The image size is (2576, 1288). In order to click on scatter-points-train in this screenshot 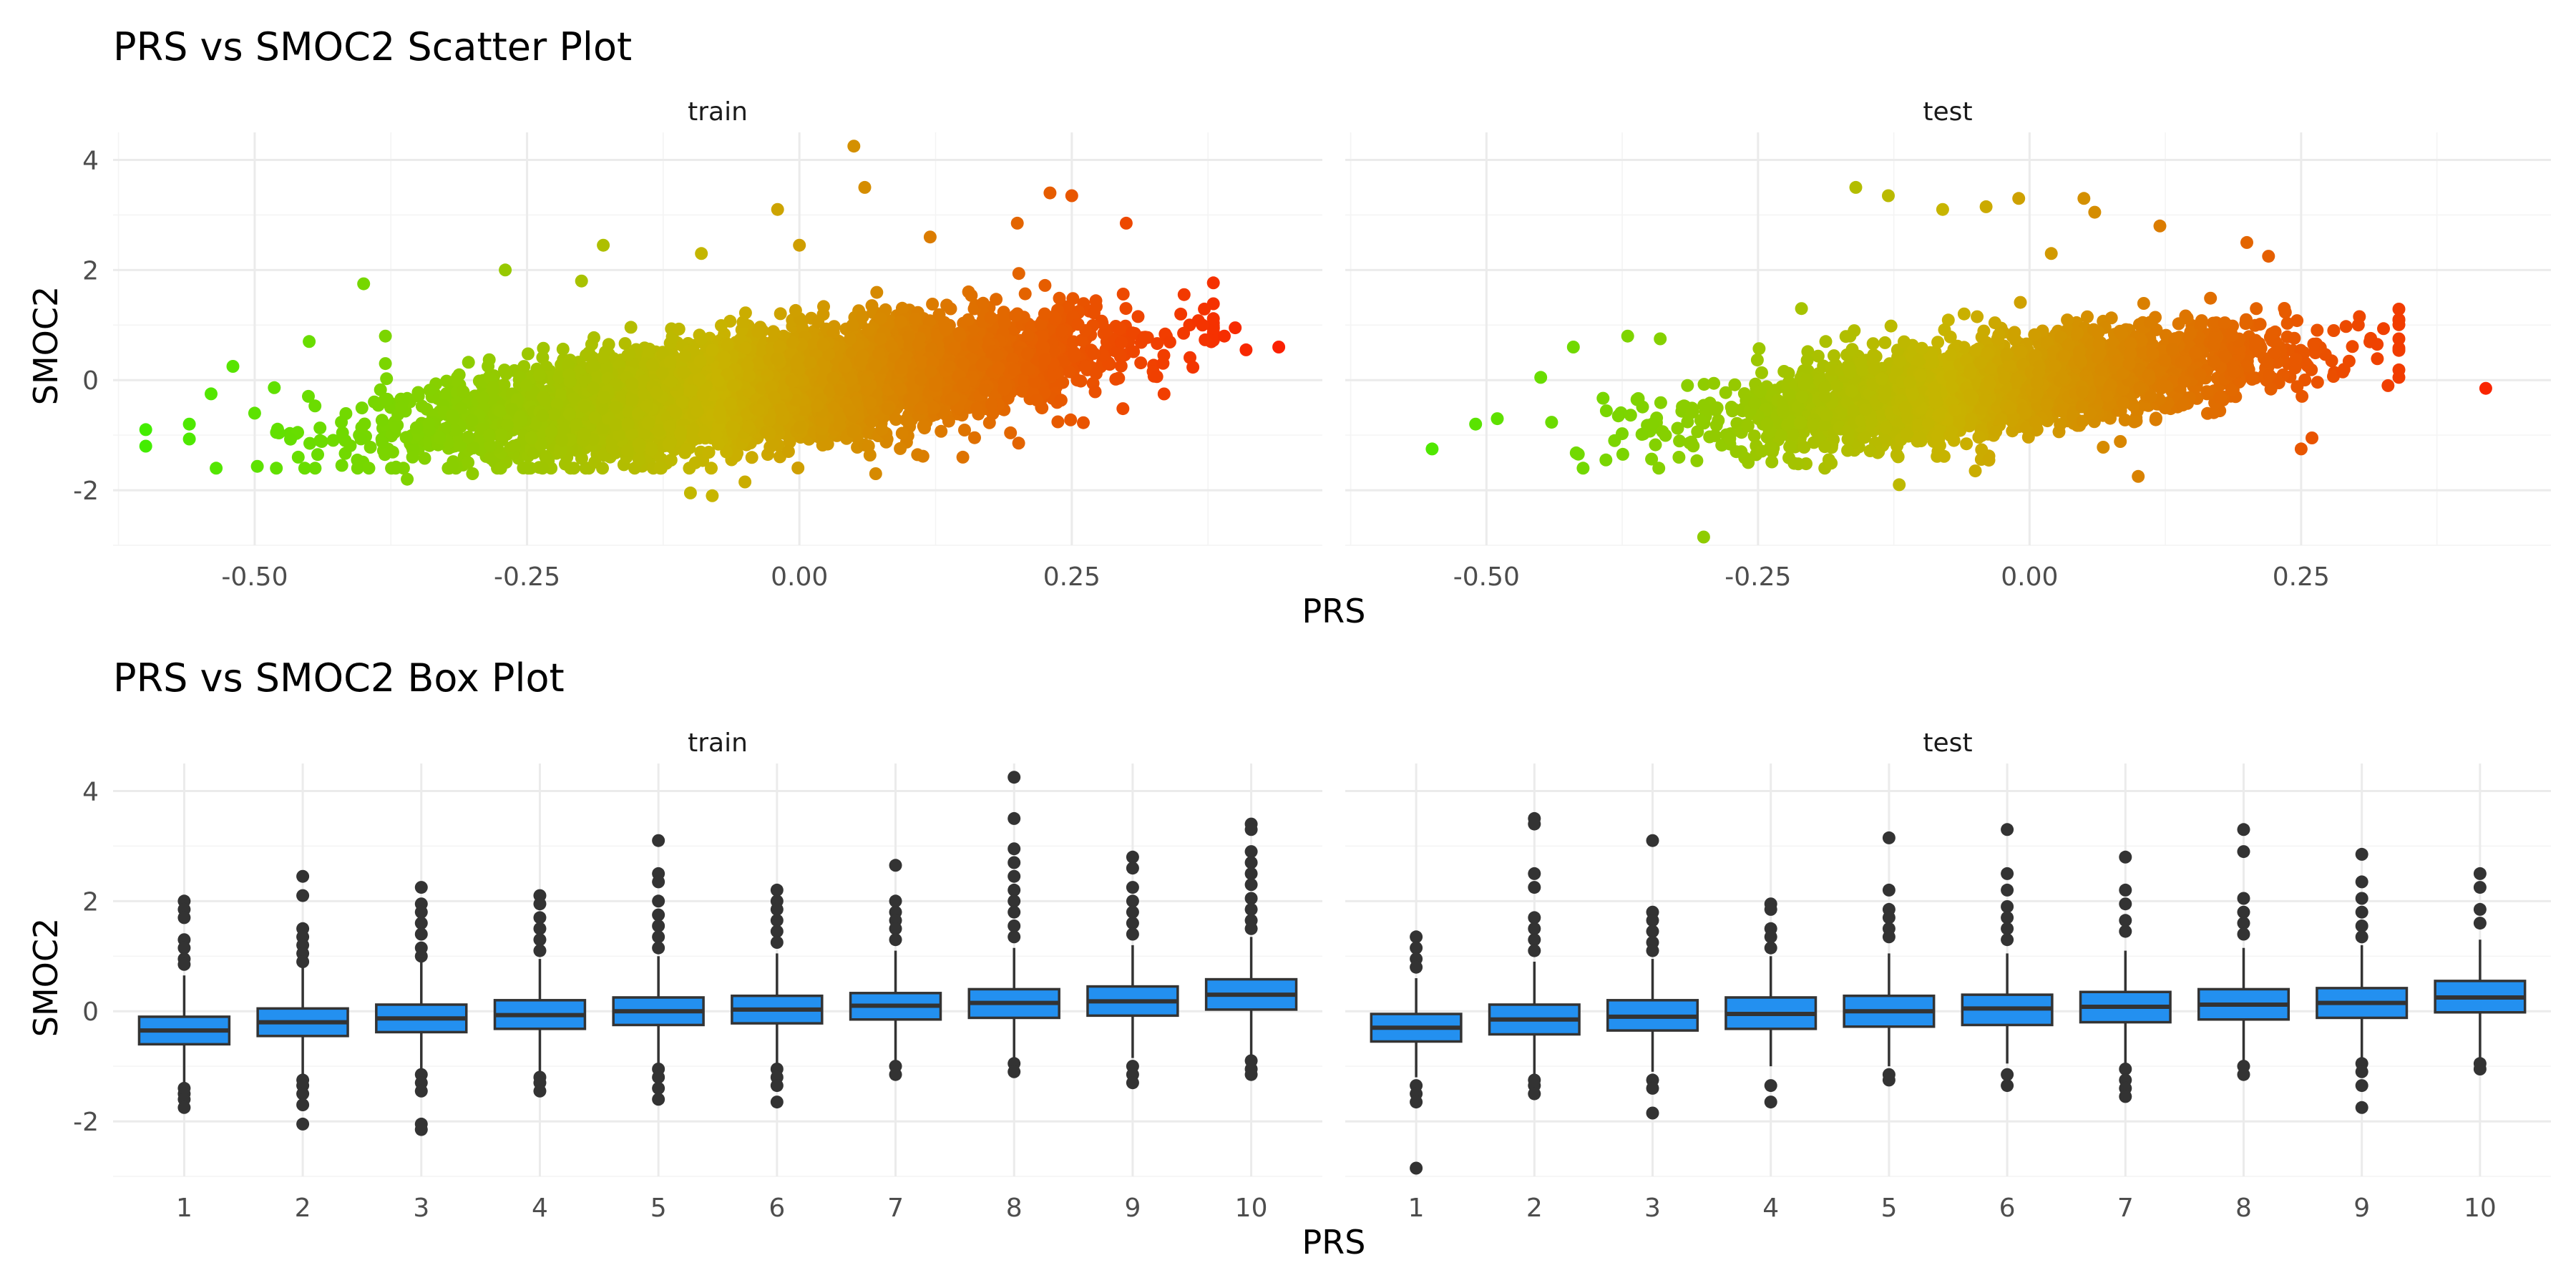, I will do `click(712, 321)`.